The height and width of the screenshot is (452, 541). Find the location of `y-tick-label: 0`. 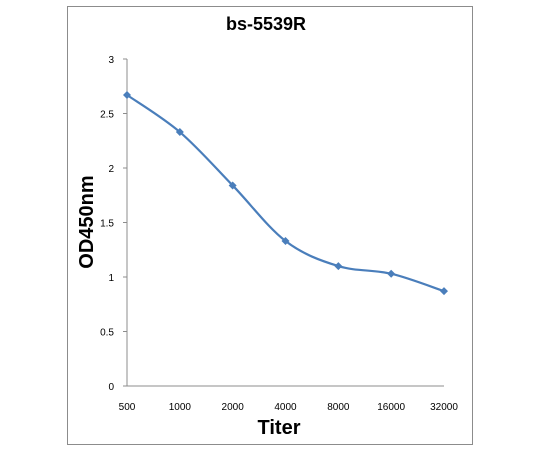

y-tick-label: 0 is located at coordinates (111, 387).